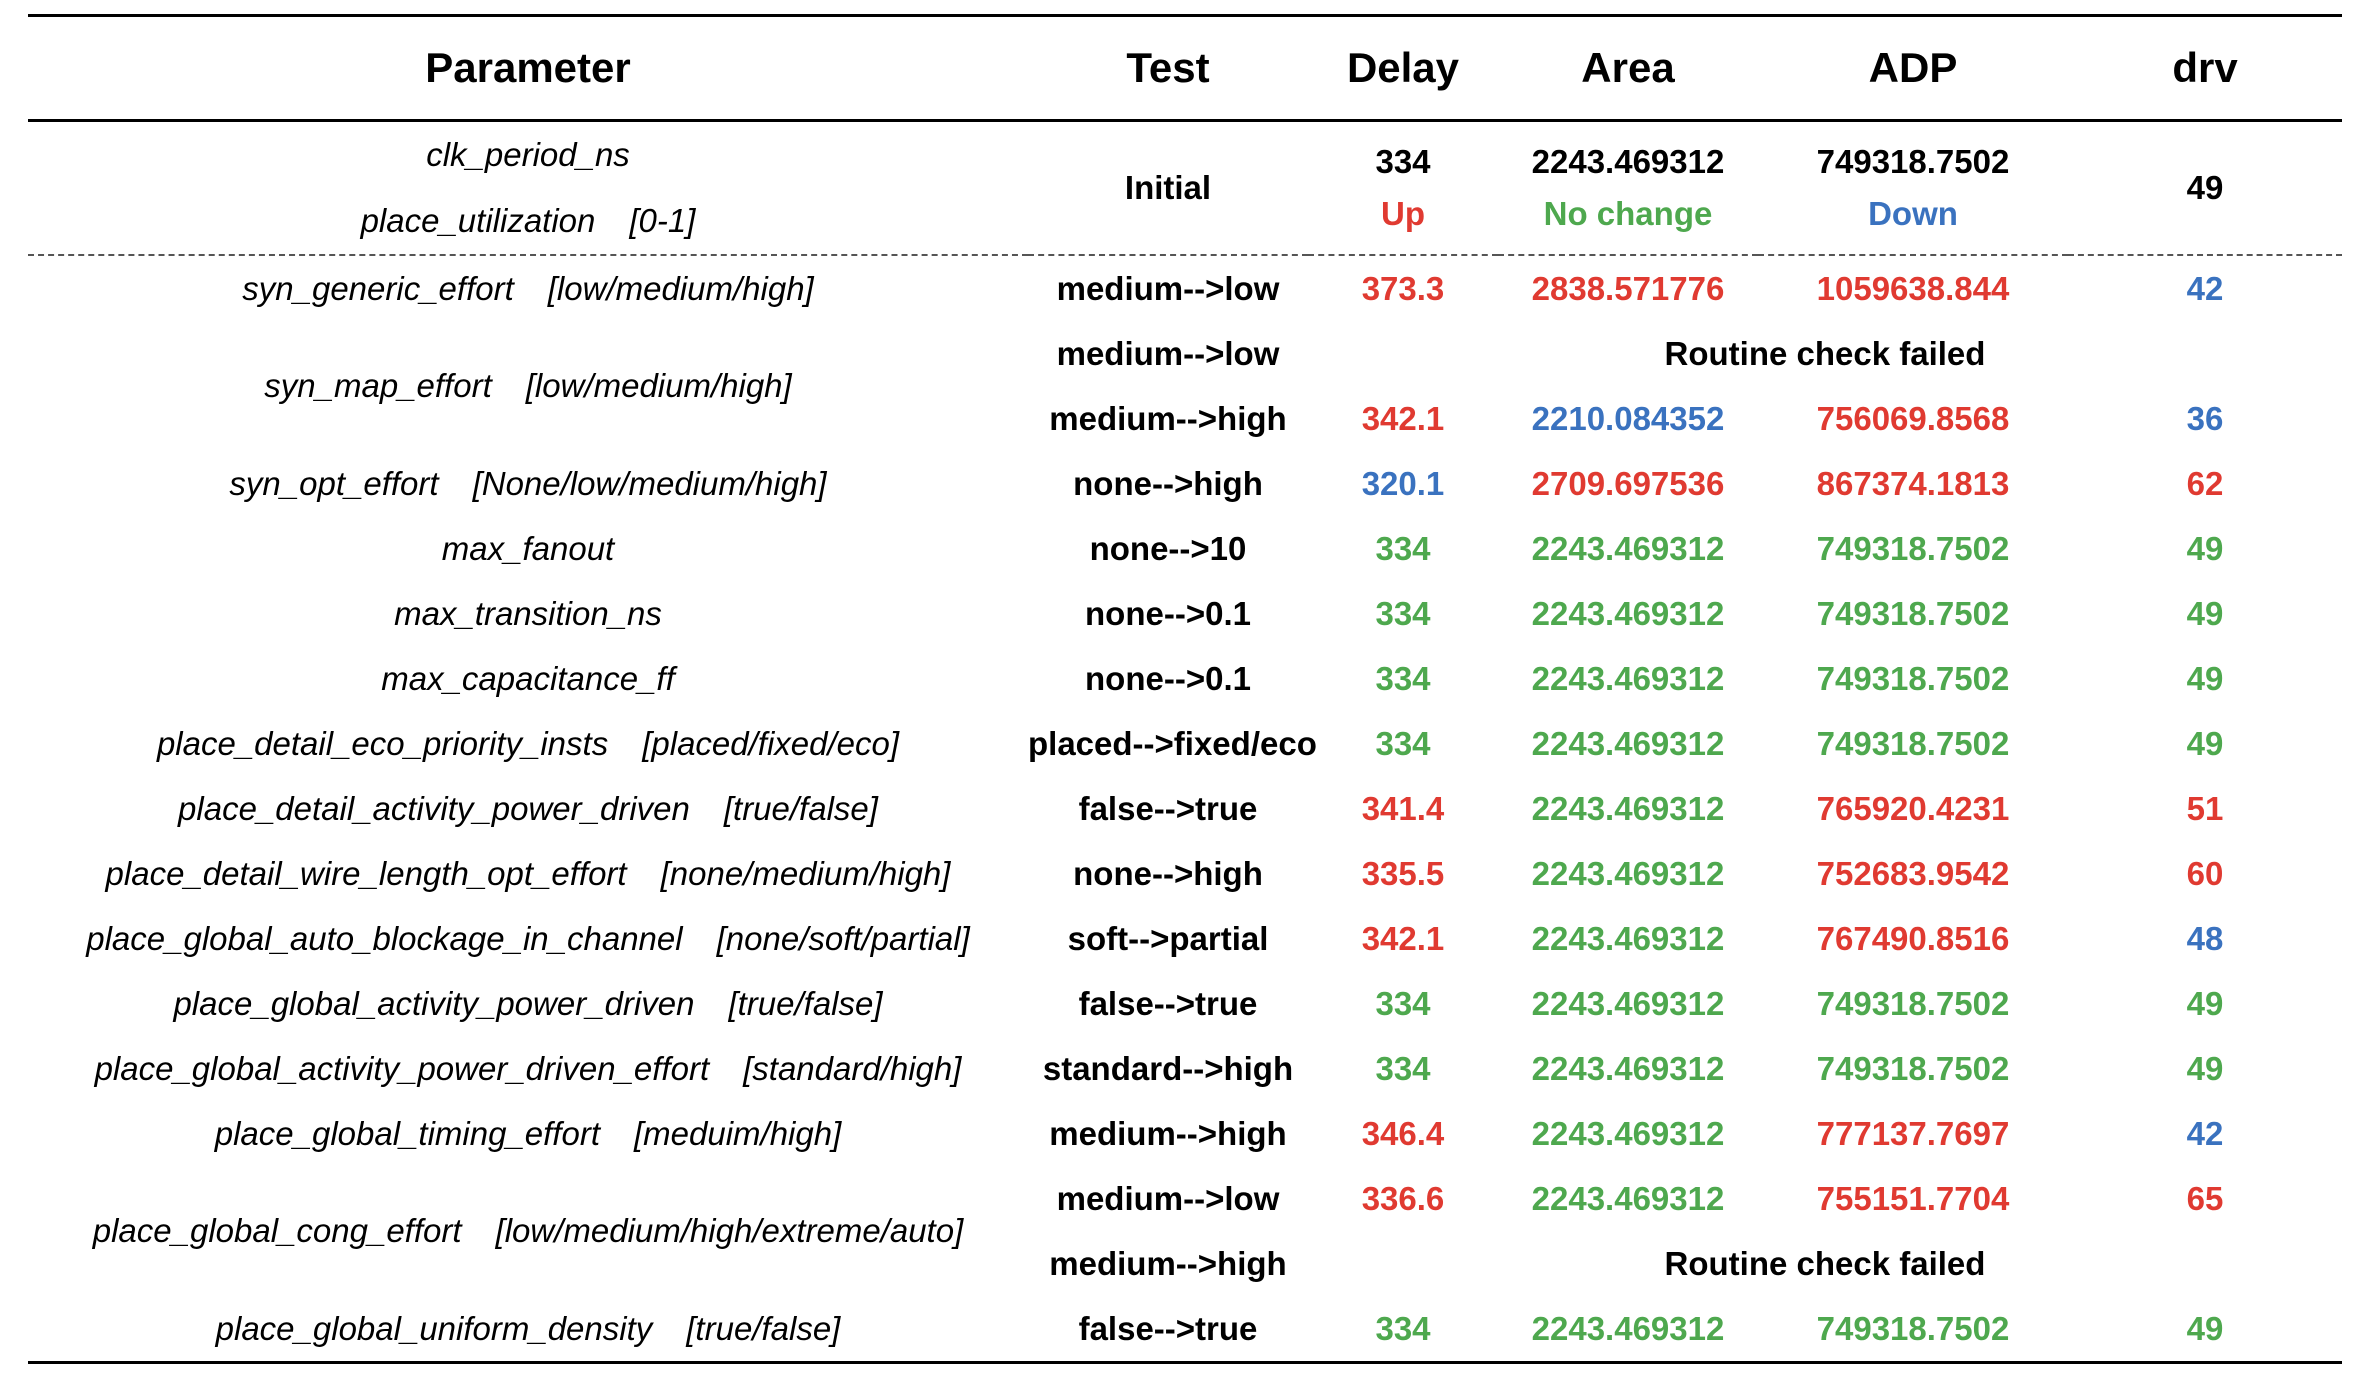 This screenshot has height=1378, width=2358. I want to click on parameter-name: place_global_timing_effort, so click(407, 1133).